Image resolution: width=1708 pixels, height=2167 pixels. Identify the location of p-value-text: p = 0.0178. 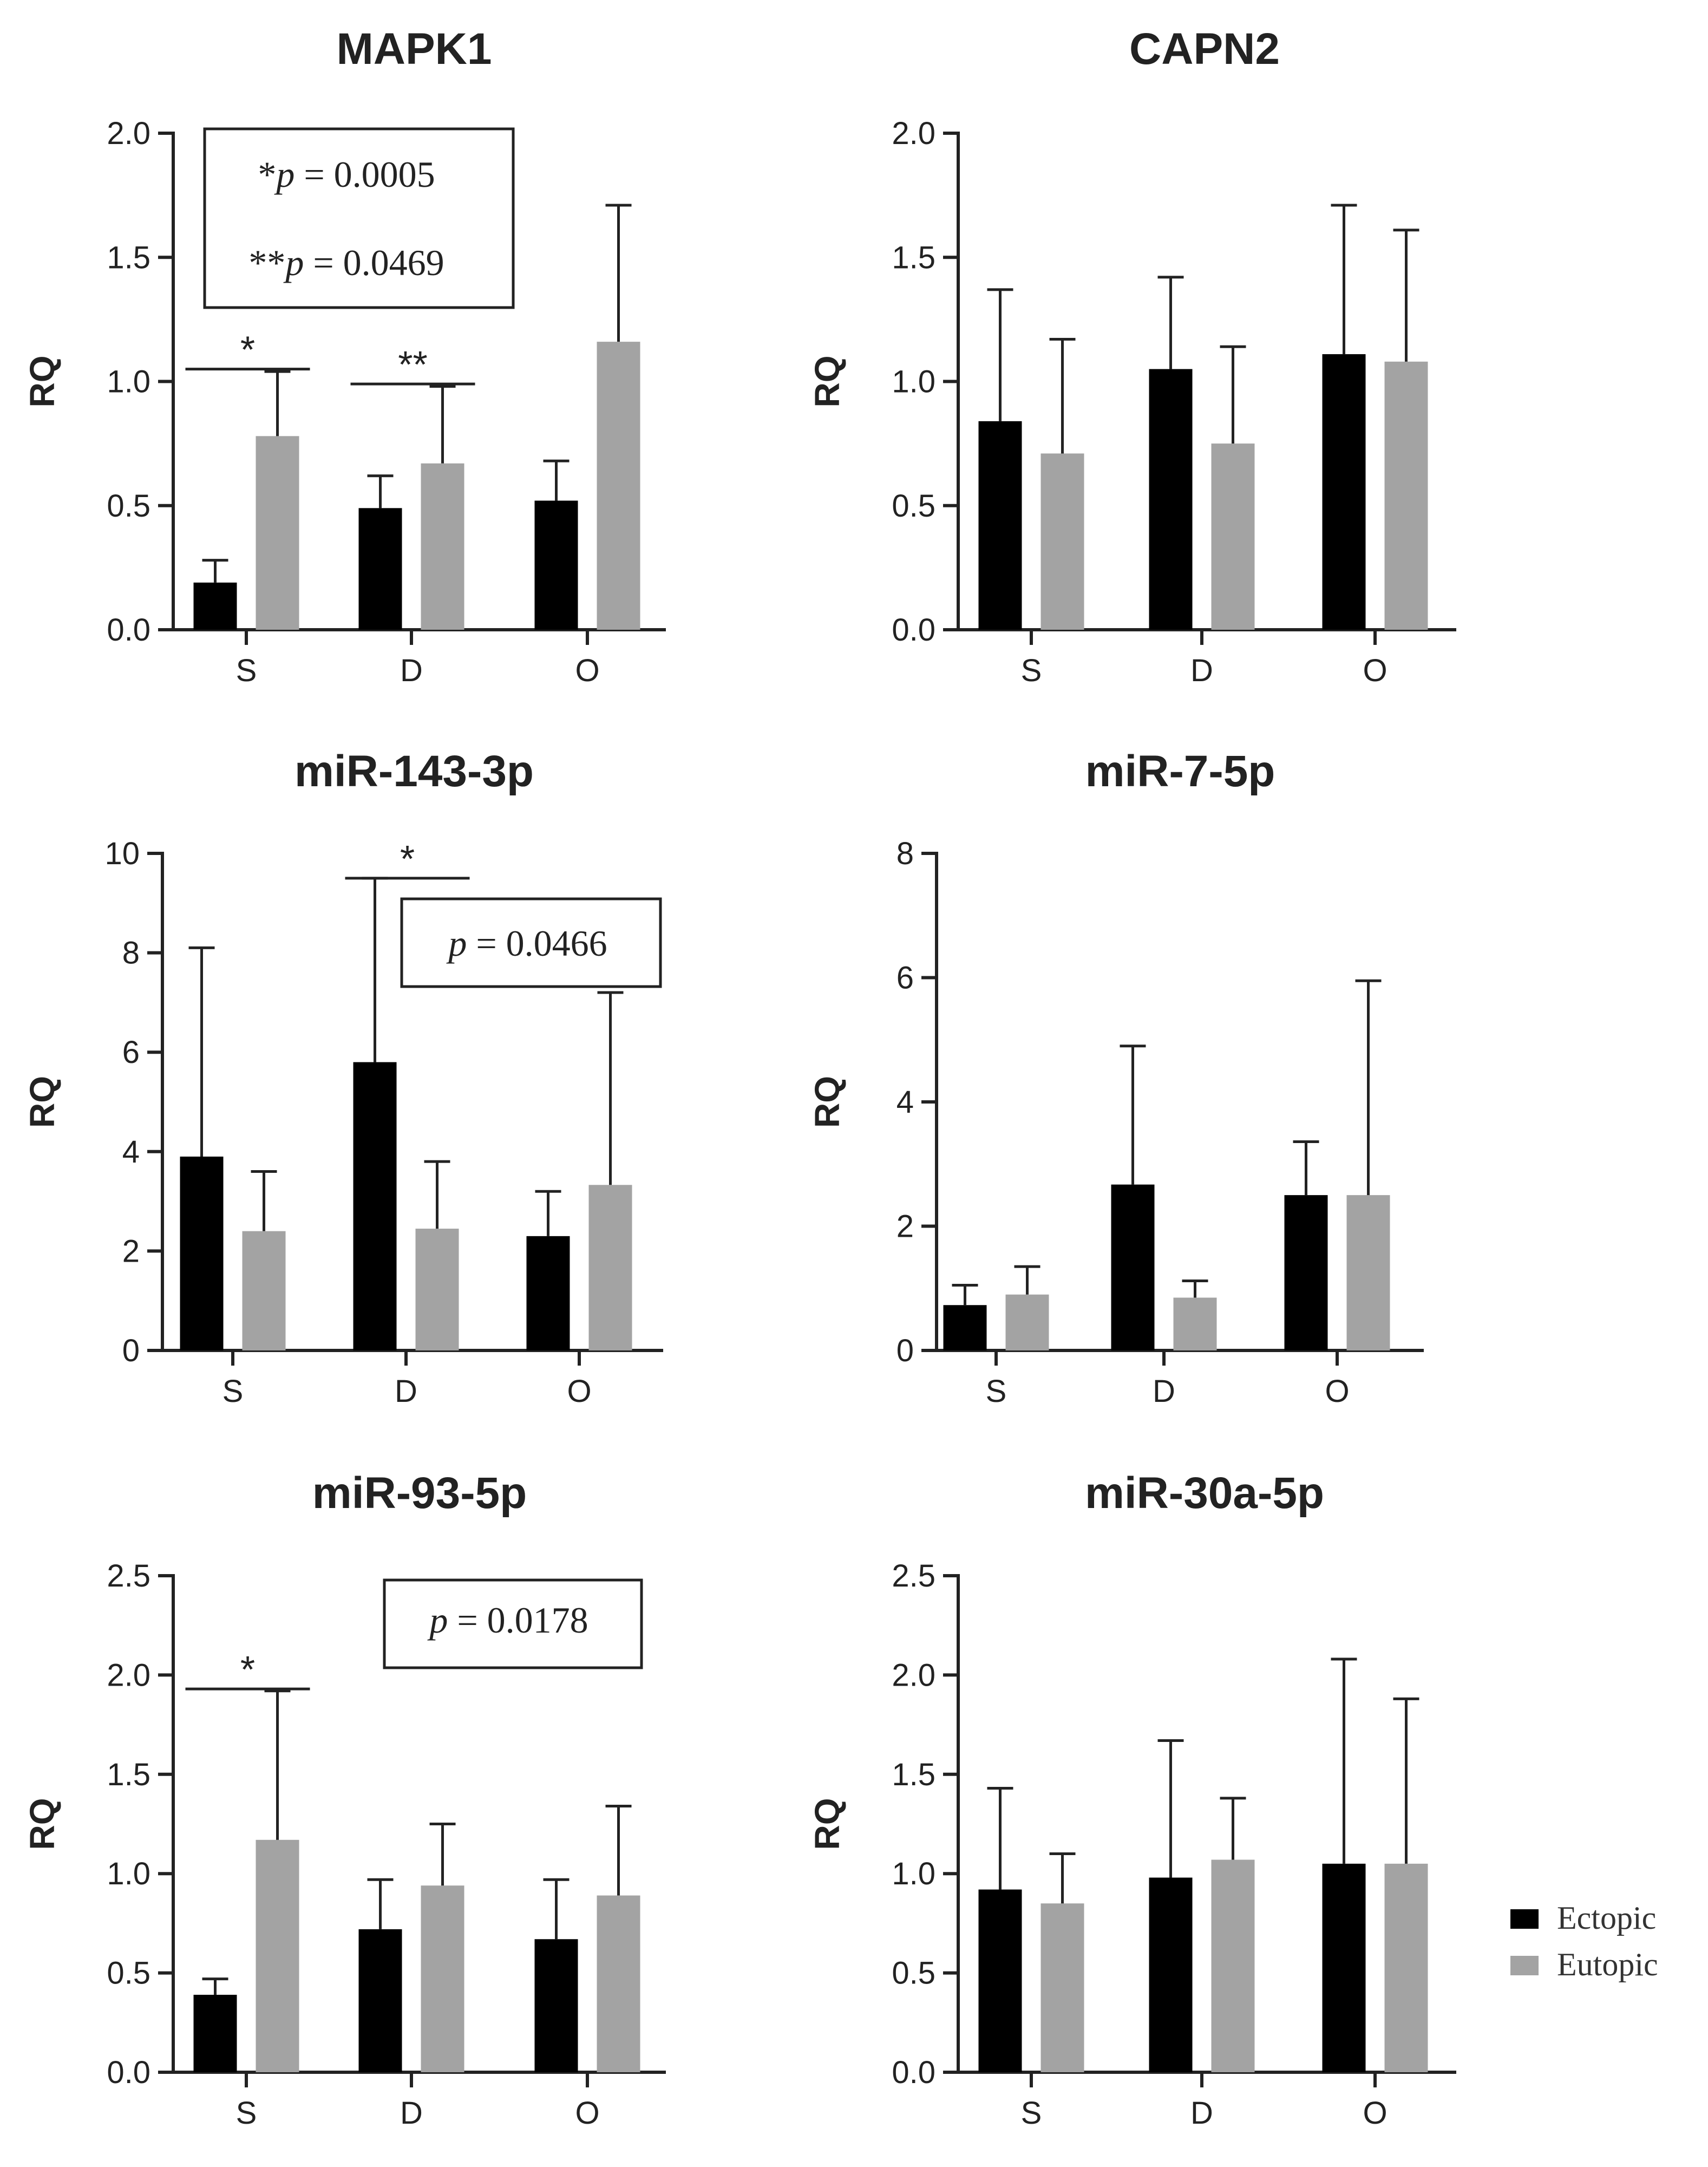
(507, 1620).